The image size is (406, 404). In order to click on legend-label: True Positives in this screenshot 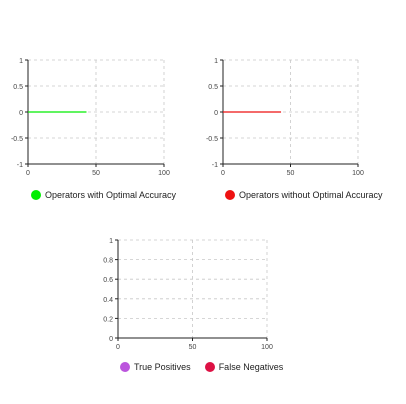, I will do `click(162, 367)`.